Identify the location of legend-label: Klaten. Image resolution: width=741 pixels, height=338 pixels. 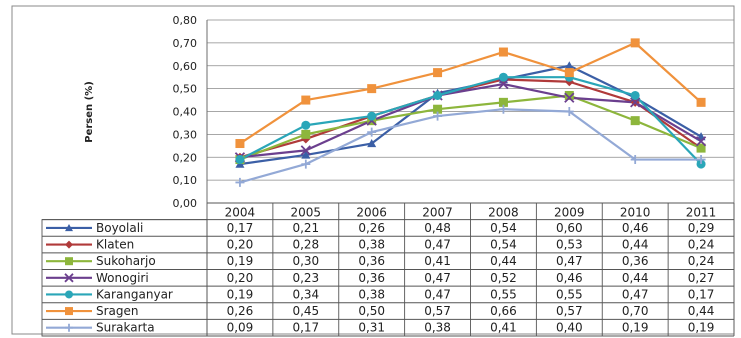
(115, 245).